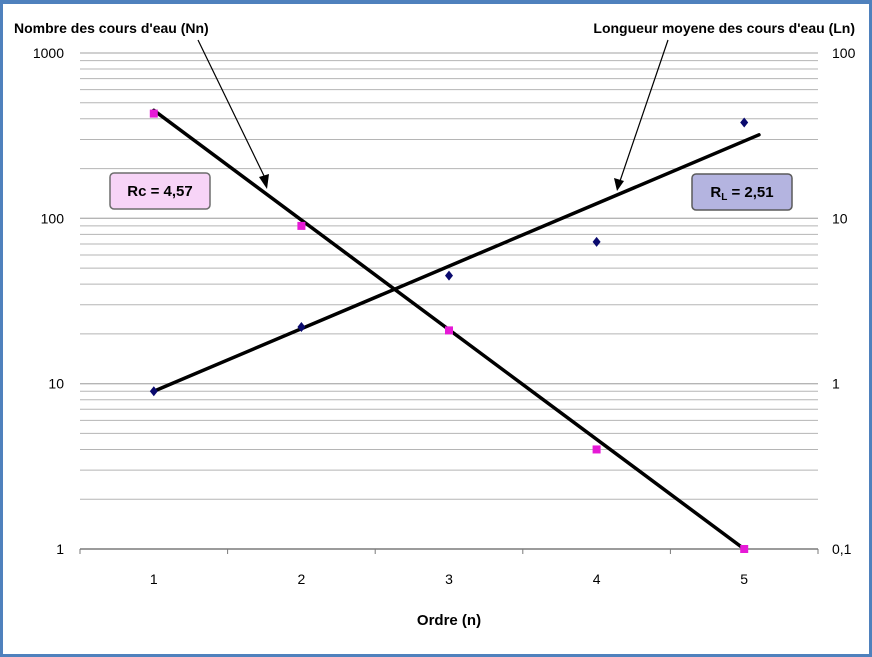 The image size is (872, 657). Describe the element at coordinates (643, 112) in the screenshot. I see `arrow-right-series` at that location.